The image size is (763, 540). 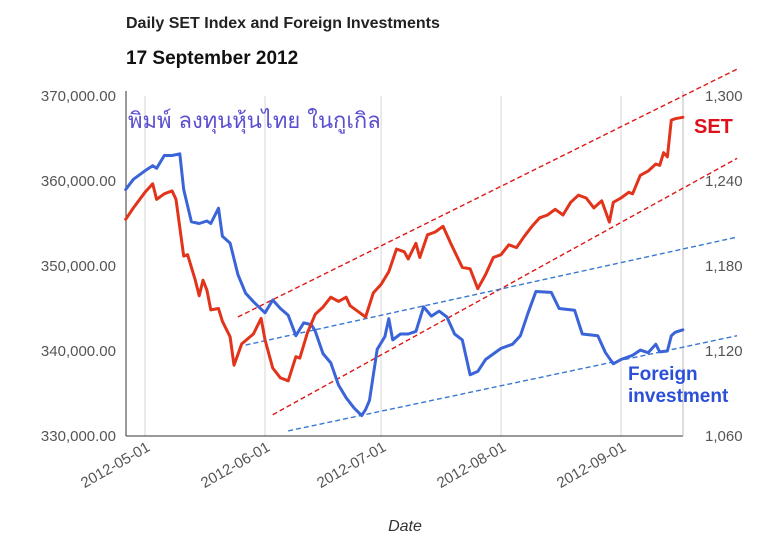 I want to click on set-series-label: SET, so click(x=713, y=127).